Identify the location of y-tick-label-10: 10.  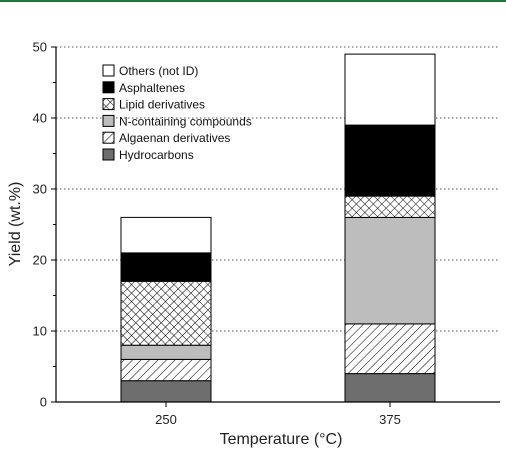
(40, 331).